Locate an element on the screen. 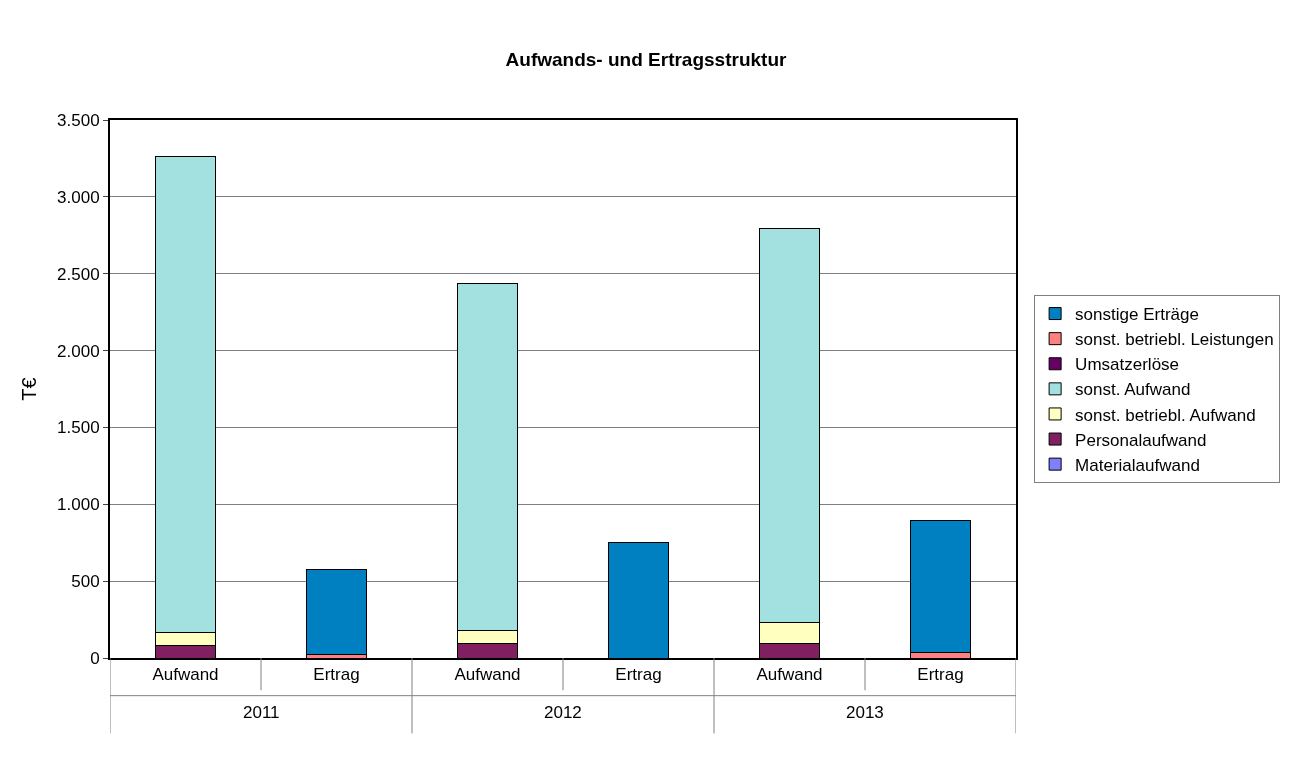 Image resolution: width=1292 pixels, height=758 pixels. y-tick-label: 0 is located at coordinates (95, 658).